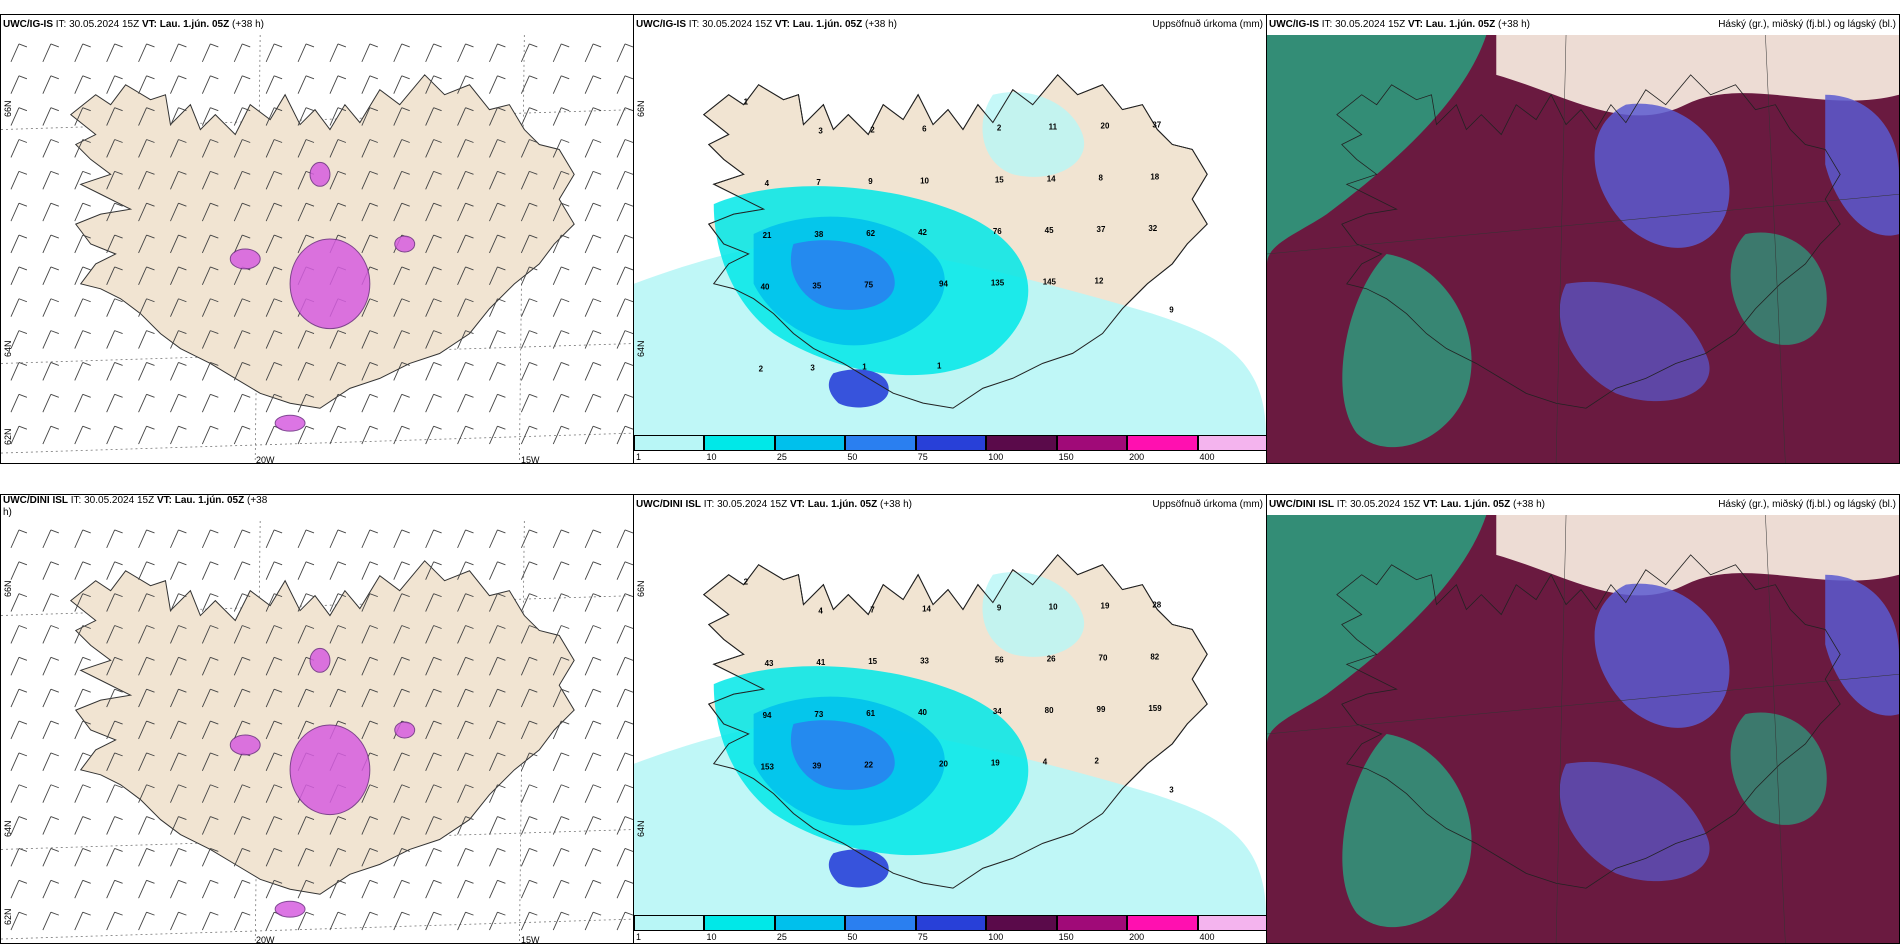 The image size is (1900, 950). What do you see at coordinates (812, 367) in the screenshot?
I see `precip-value-label: 3` at bounding box center [812, 367].